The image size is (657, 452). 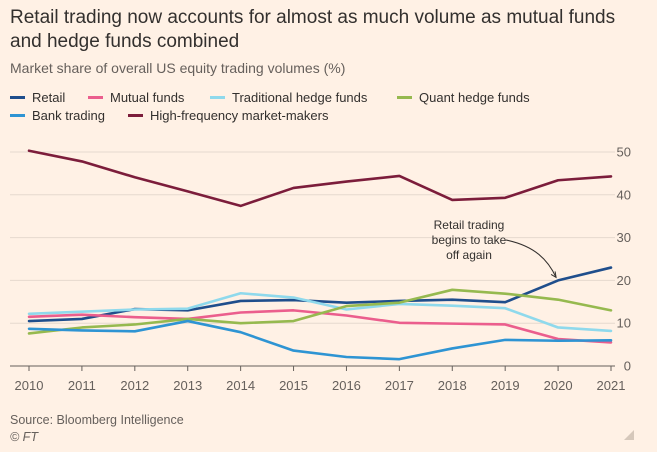 I want to click on annotation-text: Retail trading, so click(x=469, y=225).